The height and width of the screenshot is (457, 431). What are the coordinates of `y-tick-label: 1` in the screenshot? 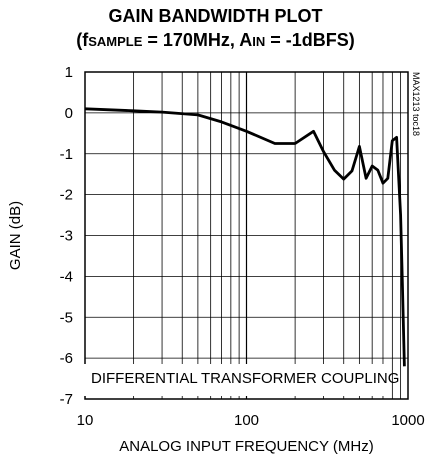 It's located at (69, 72).